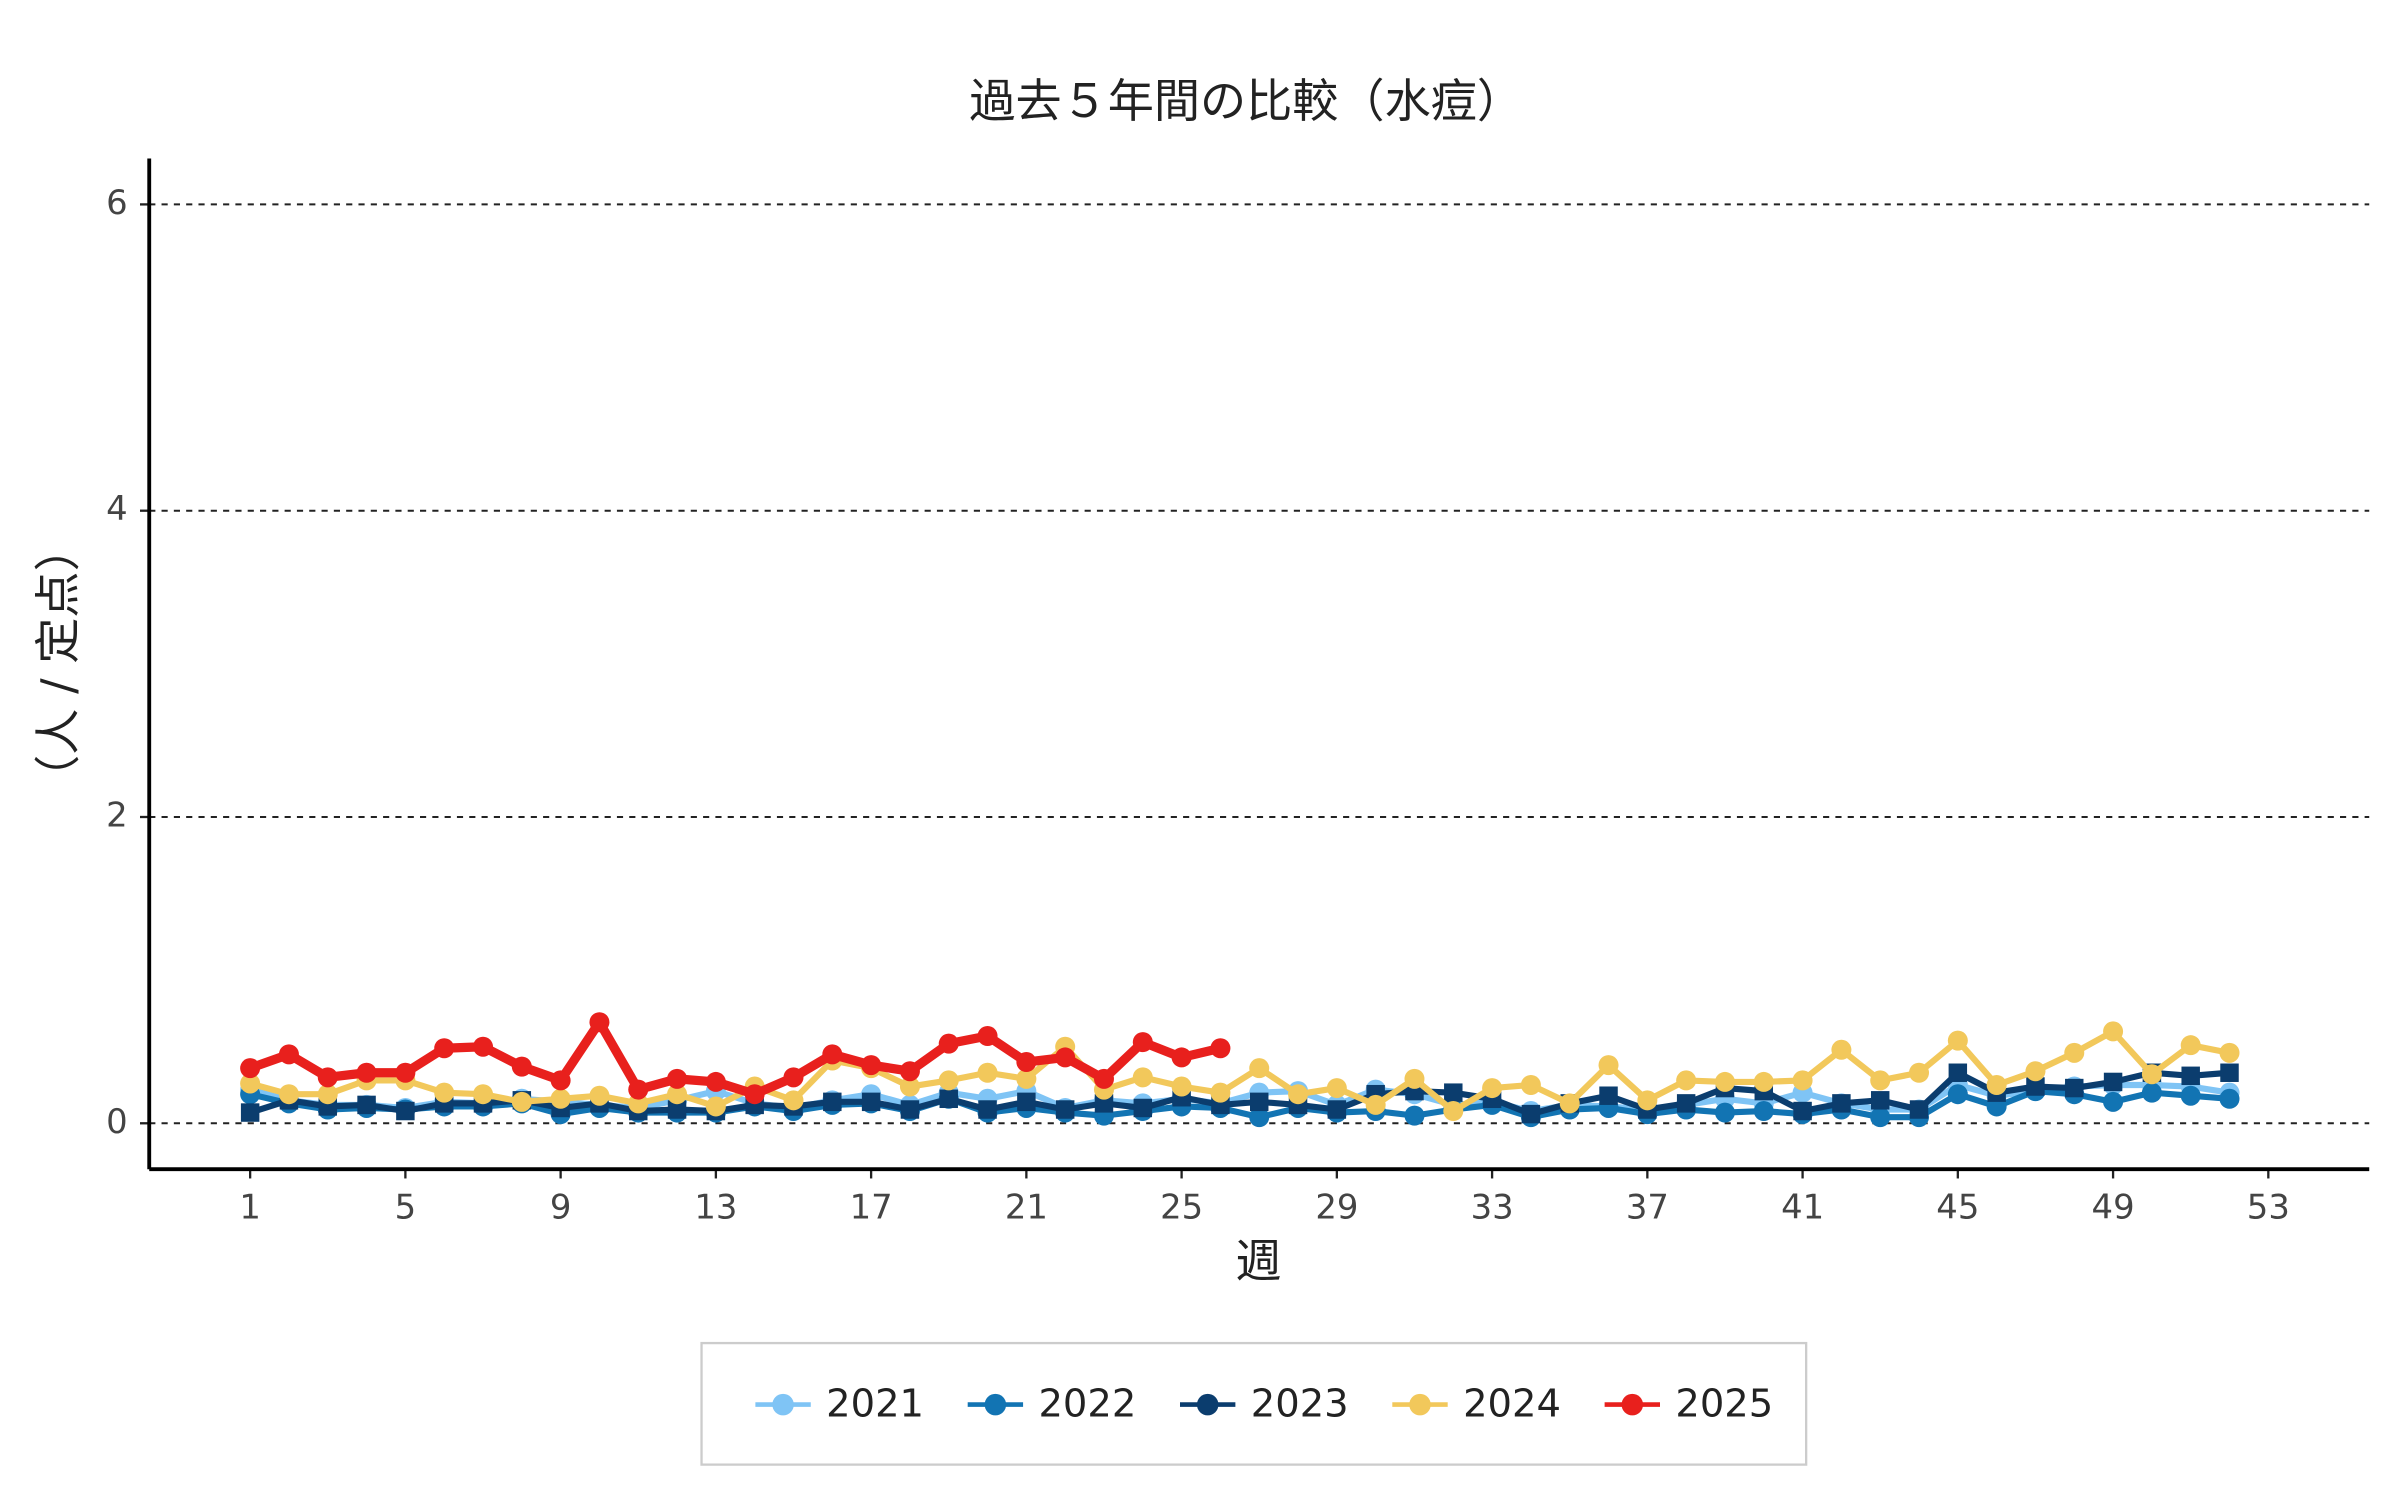 This screenshot has width=2400, height=1500. I want to click on y-tick-label: 6, so click(117, 202).